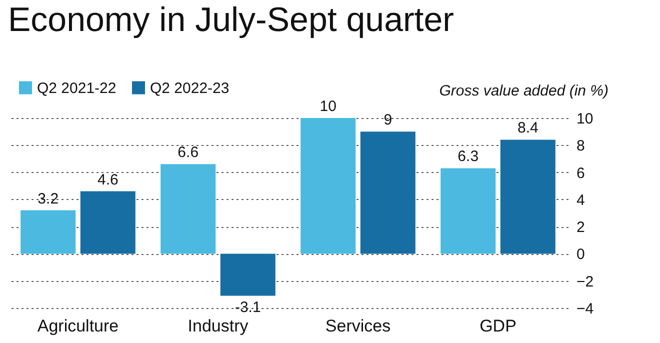 The width and height of the screenshot is (660, 343). I want to click on data-label: 3.2, so click(48, 199).